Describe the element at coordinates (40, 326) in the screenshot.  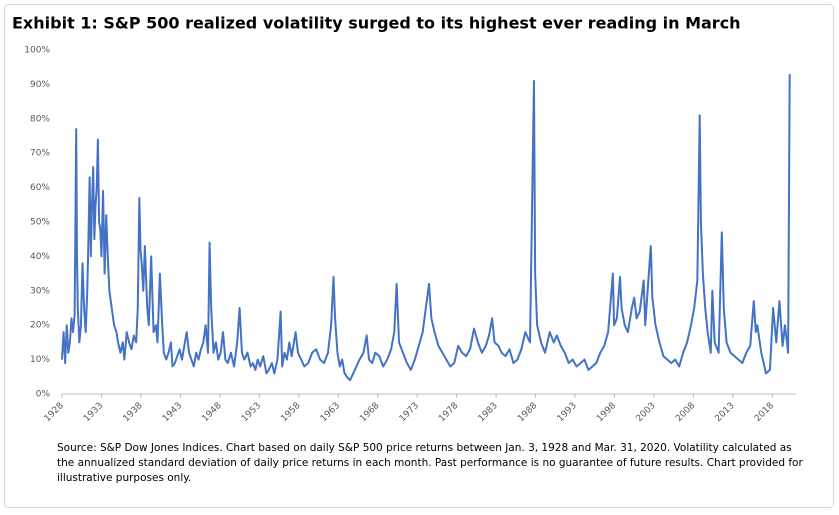
I see `y-tick-label: 20%` at that location.